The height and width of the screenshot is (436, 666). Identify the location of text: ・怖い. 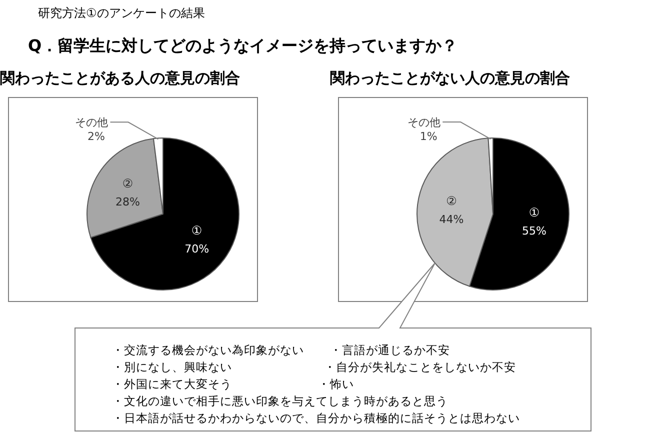
(336, 384).